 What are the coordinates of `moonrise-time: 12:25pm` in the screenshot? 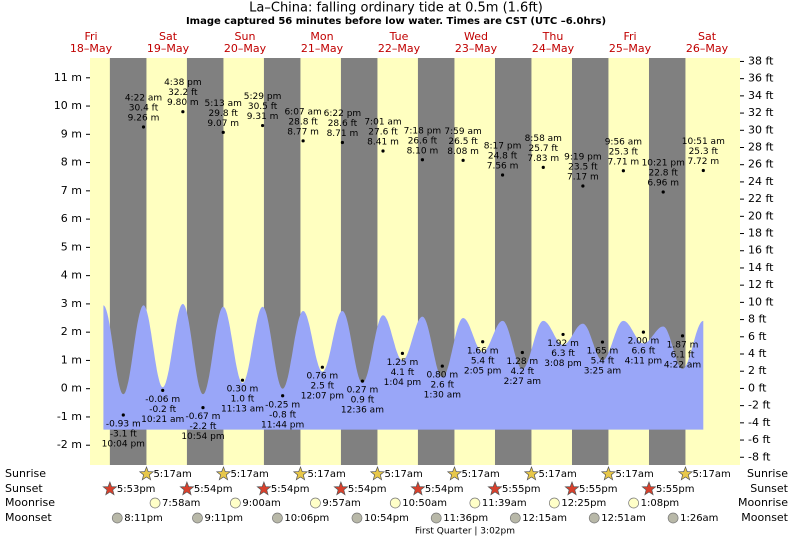 It's located at (583, 503).